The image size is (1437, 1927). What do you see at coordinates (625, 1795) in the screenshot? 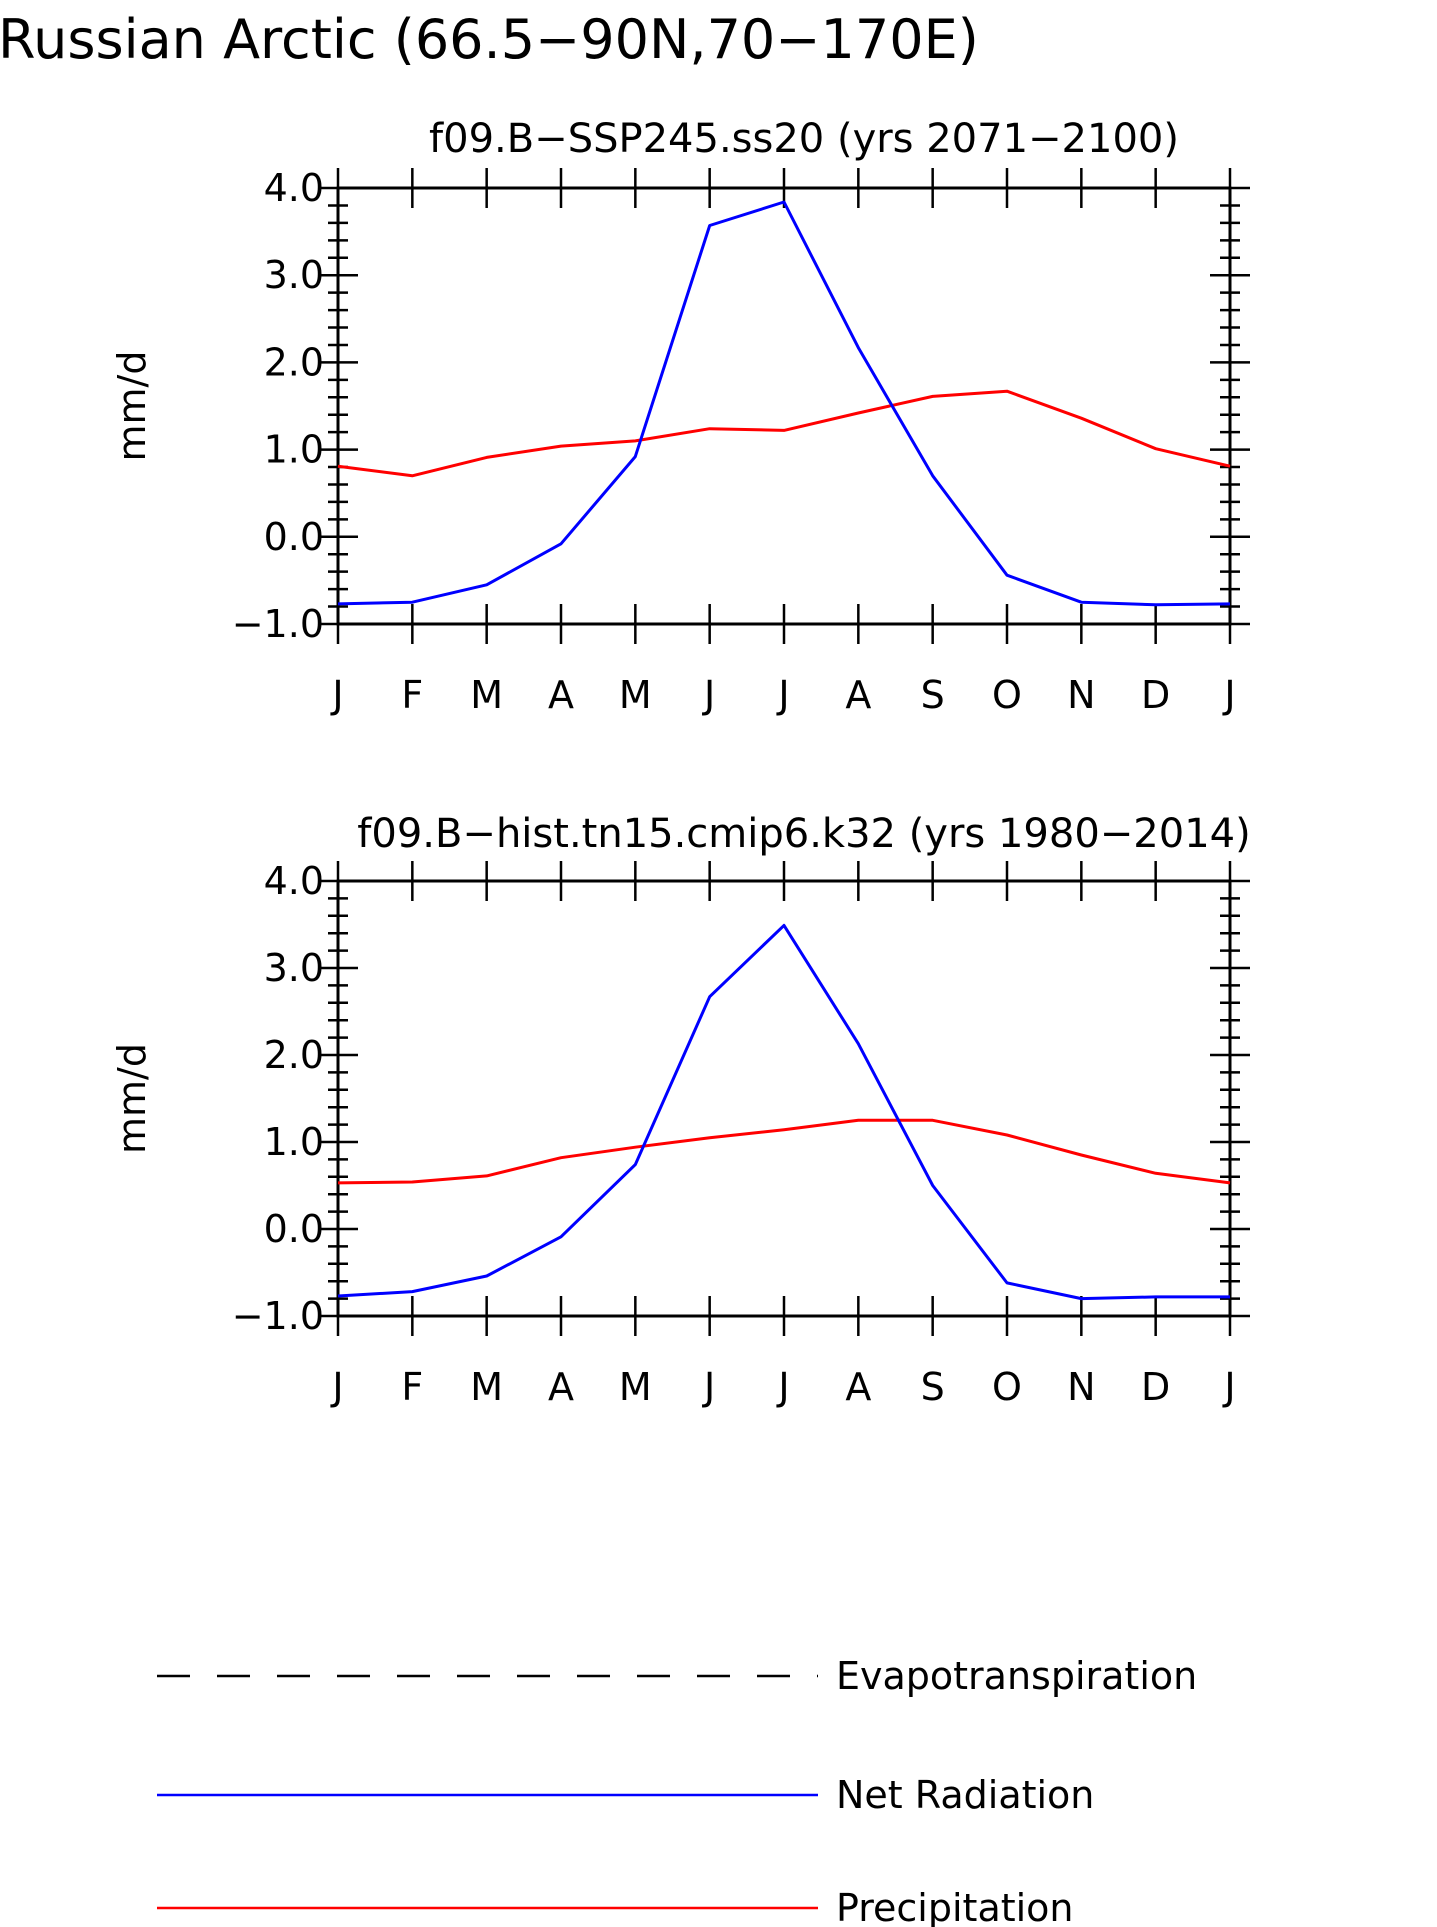
I see `legend-item: Net Radiation` at bounding box center [625, 1795].